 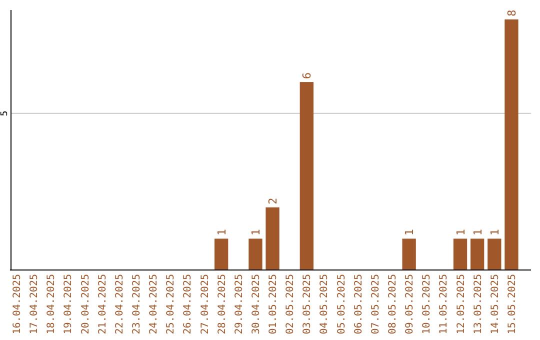 What do you see at coordinates (495, 304) in the screenshot?
I see `x-tick-label: 14.05.2025` at bounding box center [495, 304].